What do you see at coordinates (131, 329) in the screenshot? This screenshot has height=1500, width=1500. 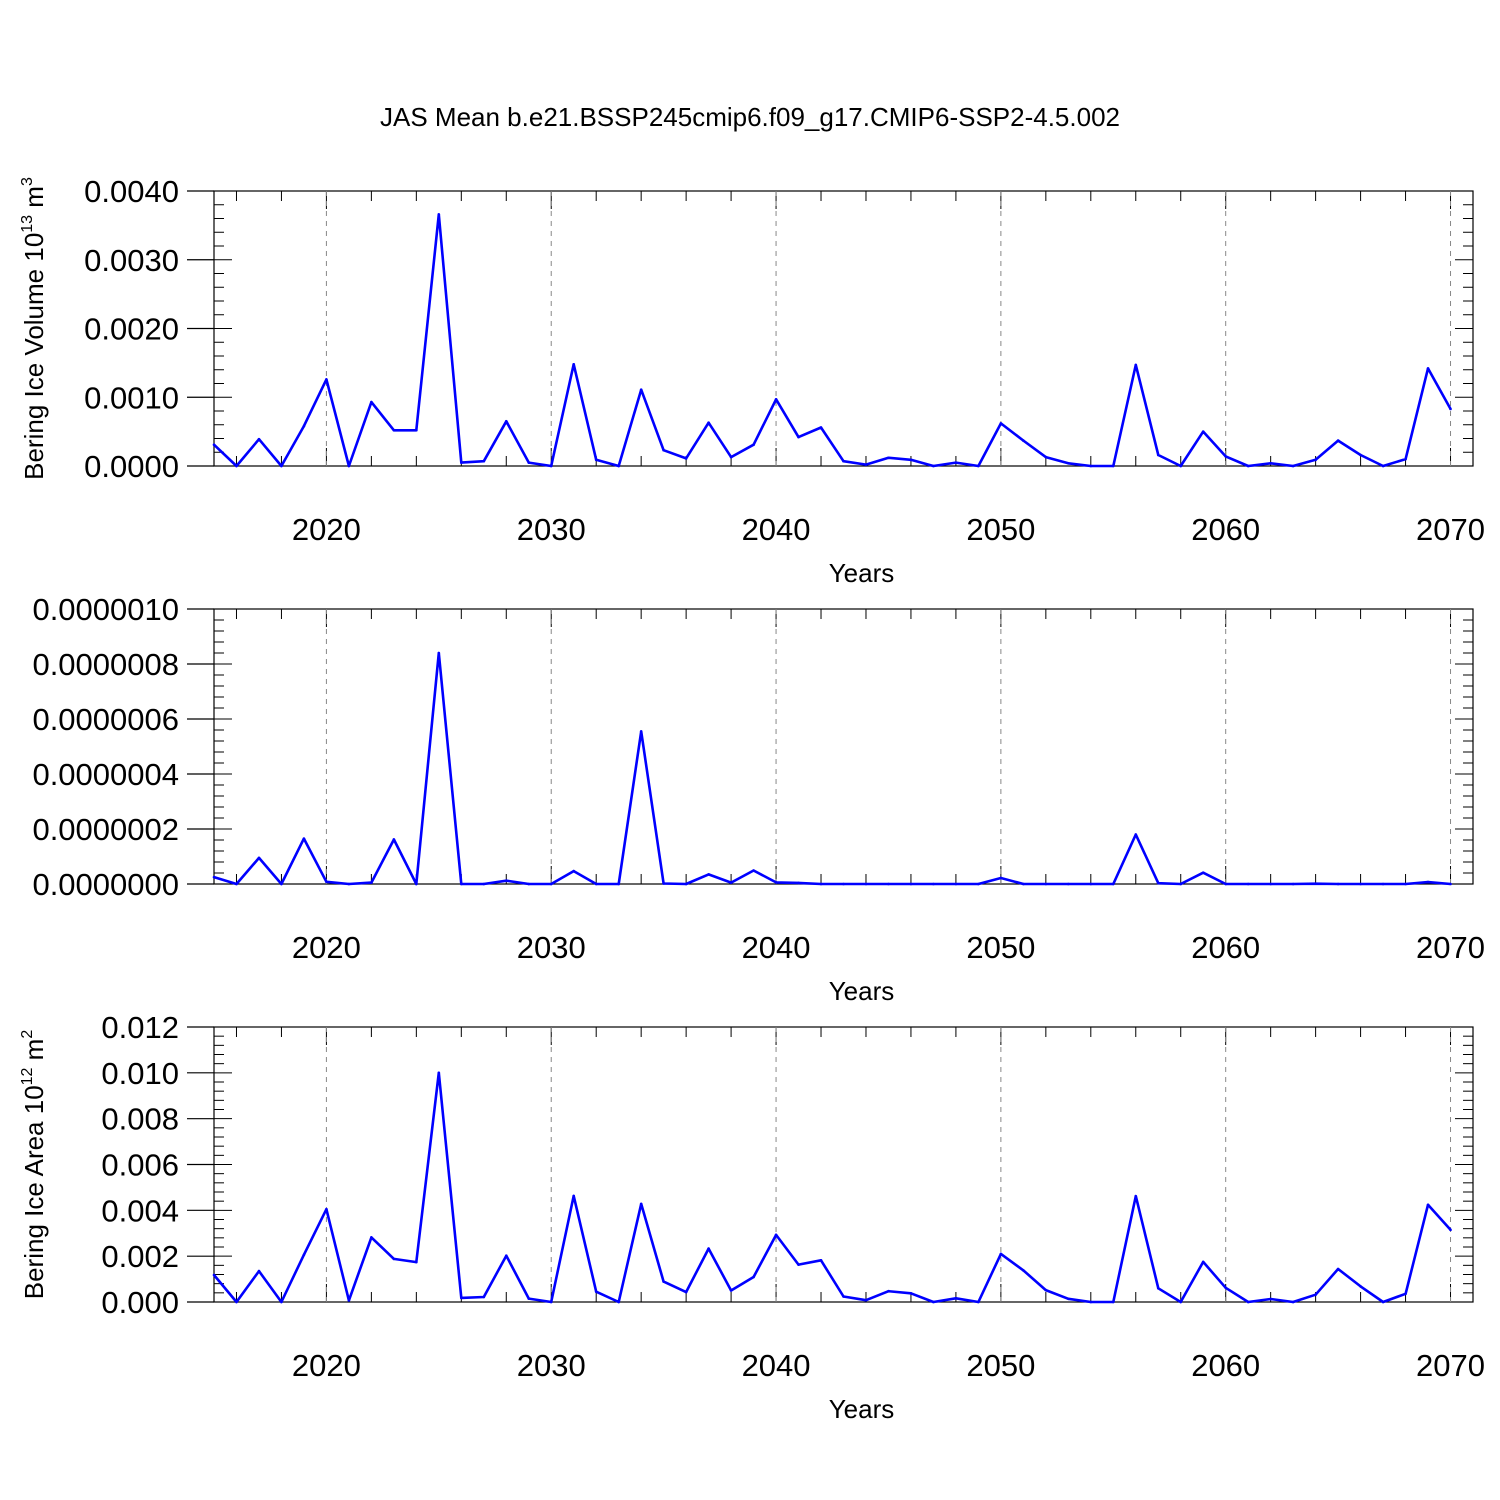 I see `y-tick-label: 0.0020` at bounding box center [131, 329].